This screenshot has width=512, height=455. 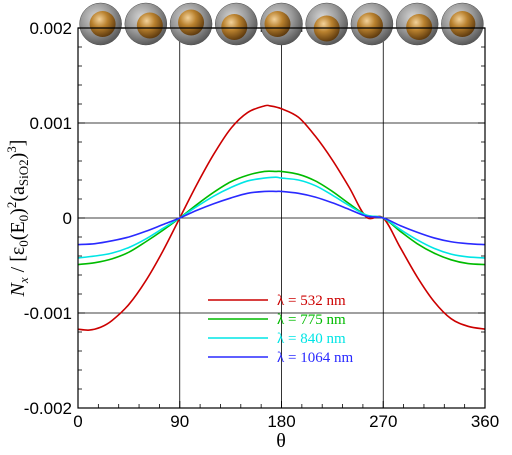 What do you see at coordinates (48, 313) in the screenshot?
I see `y-tick-label-1: -0.001` at bounding box center [48, 313].